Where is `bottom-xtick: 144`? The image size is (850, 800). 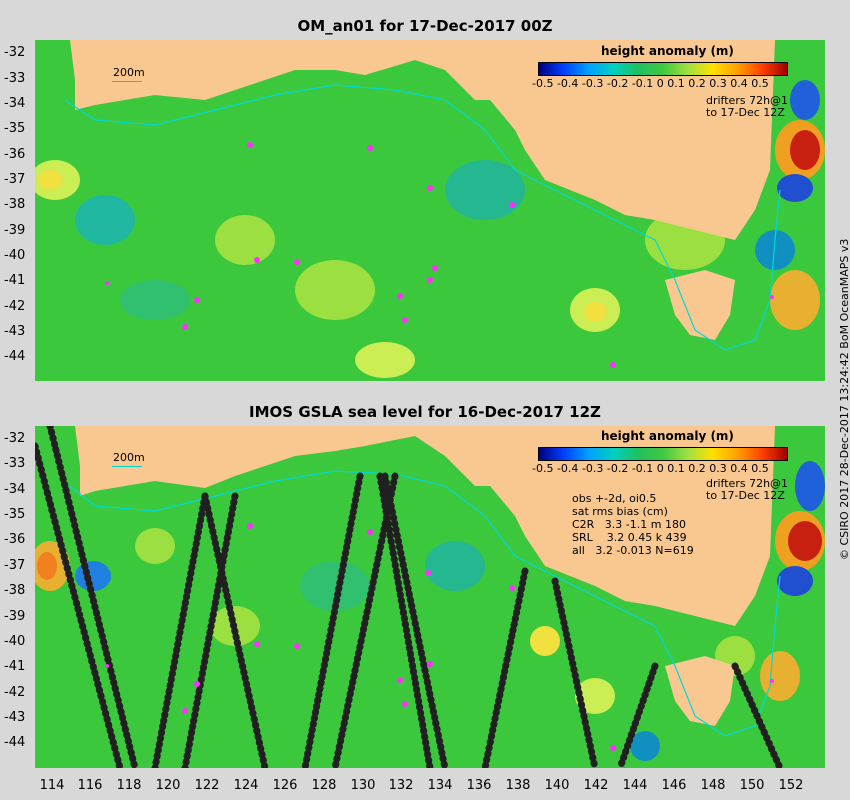 bottom-xtick: 144 is located at coordinates (635, 785).